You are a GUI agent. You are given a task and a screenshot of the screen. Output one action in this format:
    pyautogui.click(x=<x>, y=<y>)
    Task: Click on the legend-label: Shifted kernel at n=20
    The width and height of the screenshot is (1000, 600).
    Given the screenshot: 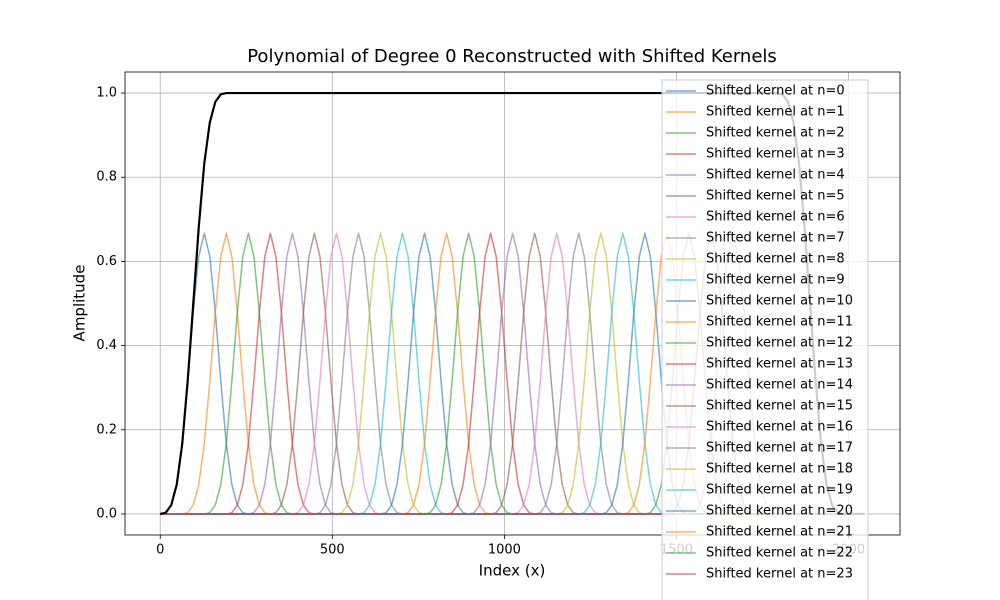 What is the action you would take?
    pyautogui.click(x=779, y=511)
    